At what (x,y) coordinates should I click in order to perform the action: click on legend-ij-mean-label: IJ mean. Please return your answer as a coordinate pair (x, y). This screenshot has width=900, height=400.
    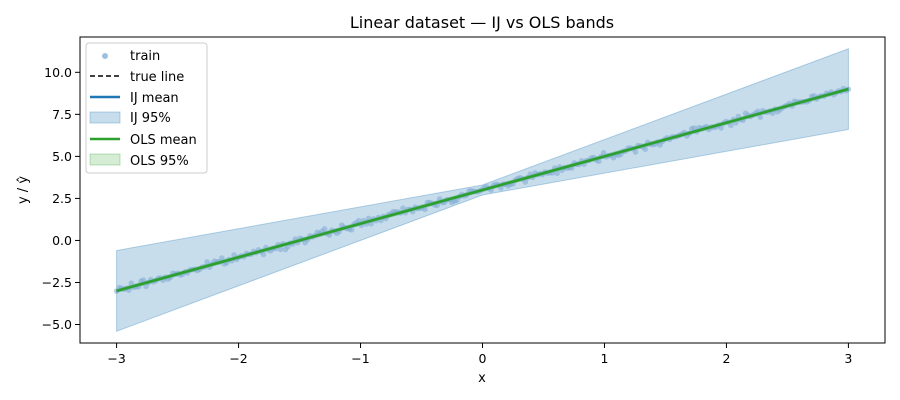
    Looking at the image, I should click on (154, 98).